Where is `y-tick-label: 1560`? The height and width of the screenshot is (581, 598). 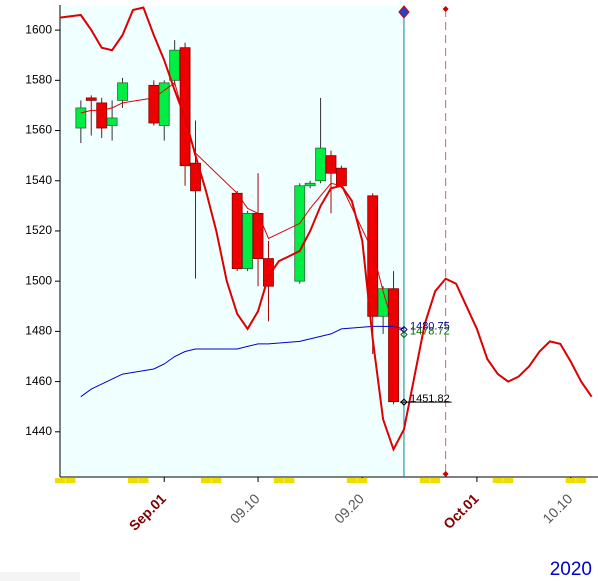 y-tick-label: 1560 is located at coordinates (38, 130).